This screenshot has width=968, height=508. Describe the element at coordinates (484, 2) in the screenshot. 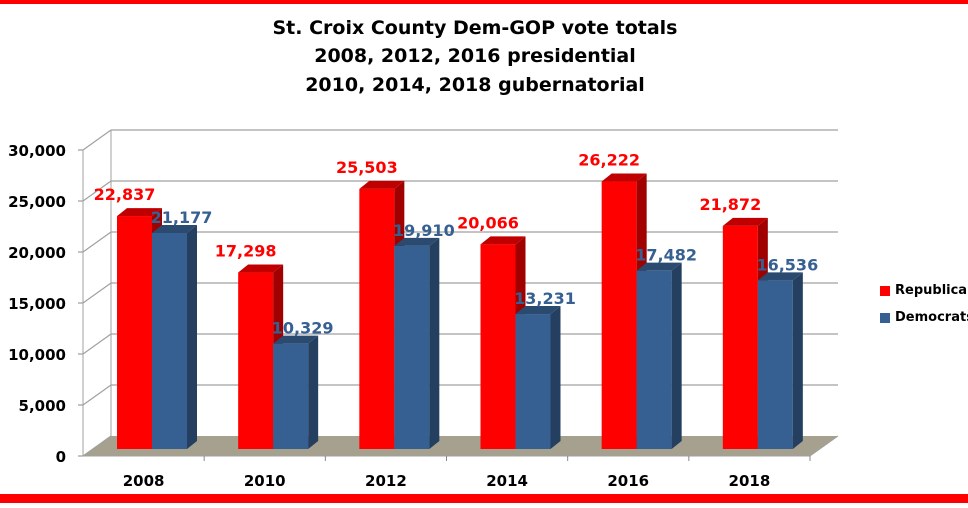

I see `top-border` at that location.